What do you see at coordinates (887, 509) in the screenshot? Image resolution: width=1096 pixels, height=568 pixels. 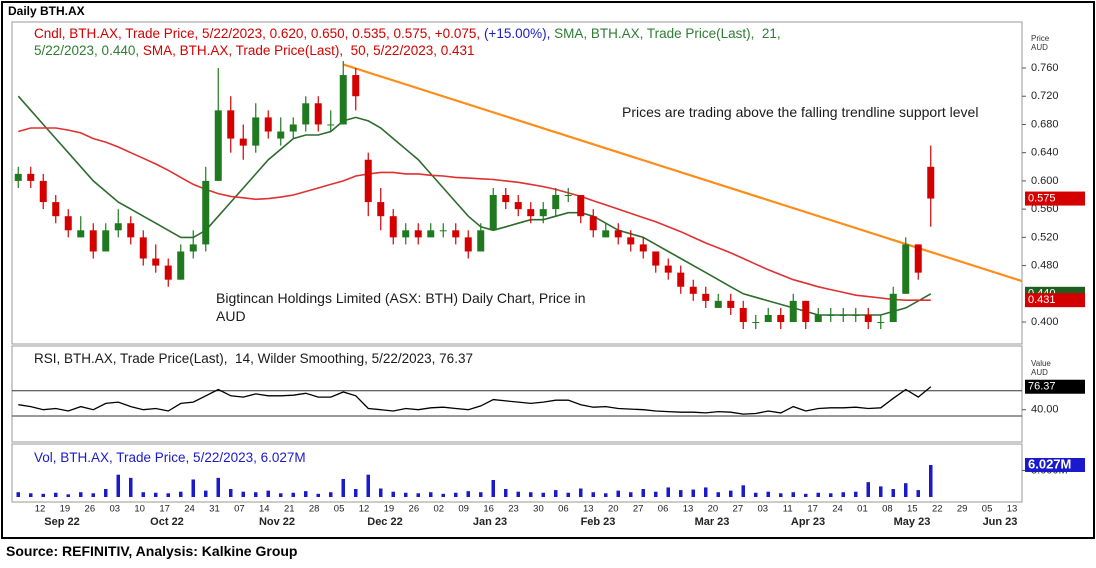 I see `x-tick-label: 08` at bounding box center [887, 509].